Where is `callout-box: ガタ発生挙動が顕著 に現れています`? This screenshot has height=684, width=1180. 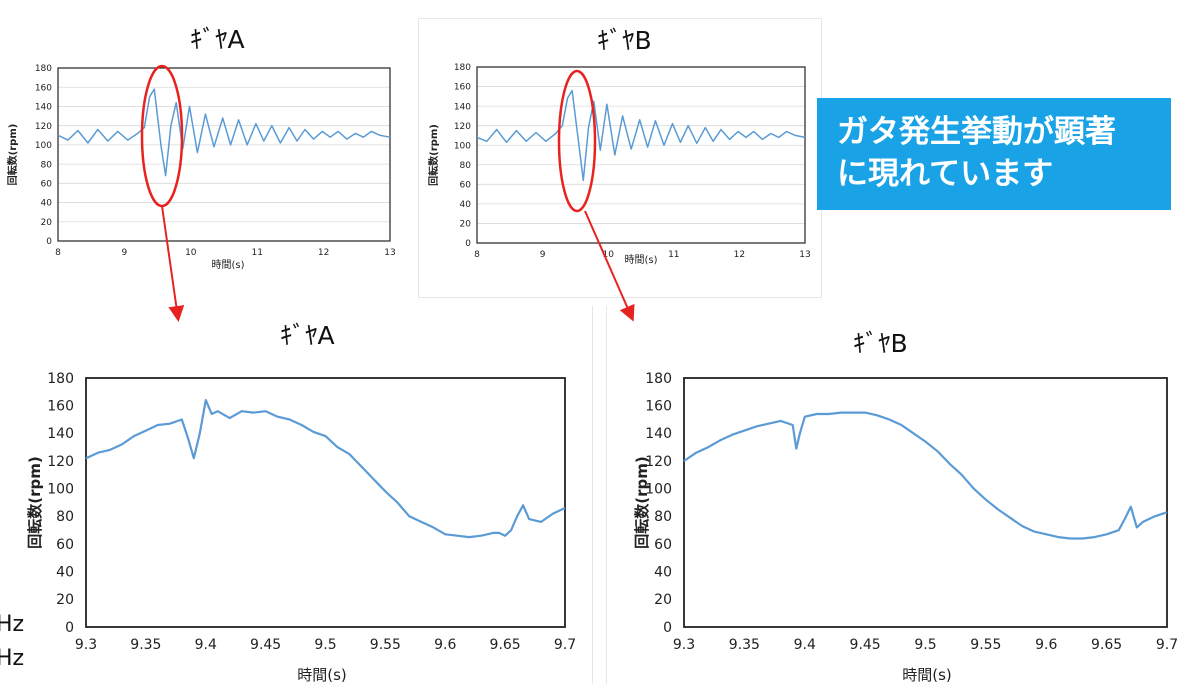
callout-box: ガタ発生挙動が顕著 に現れています is located at coordinates (994, 154).